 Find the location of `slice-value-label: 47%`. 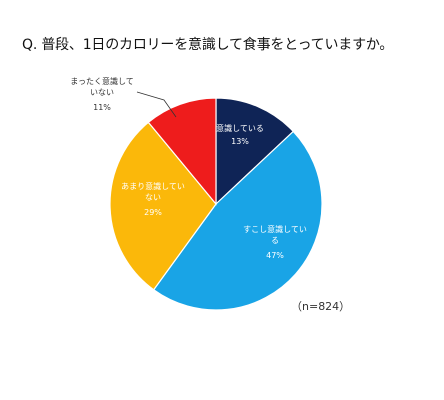

slice-value-label: 47% is located at coordinates (275, 255).